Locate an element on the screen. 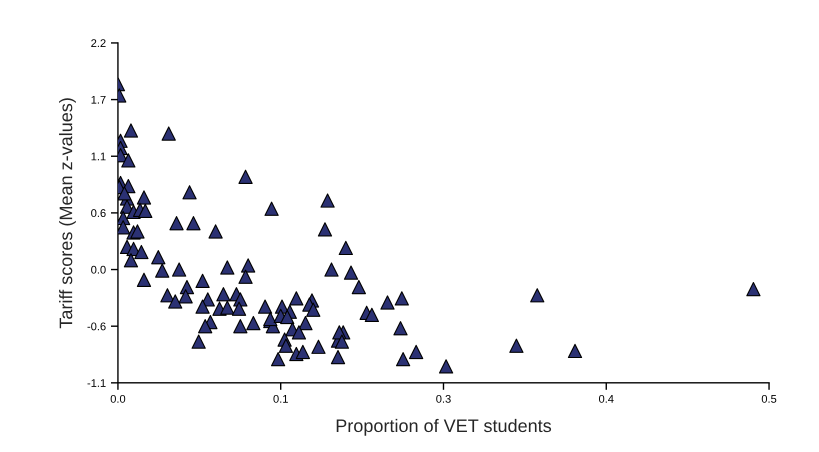  y-axis-title: Tariff scores (Mean z-values) is located at coordinates (67, 213).